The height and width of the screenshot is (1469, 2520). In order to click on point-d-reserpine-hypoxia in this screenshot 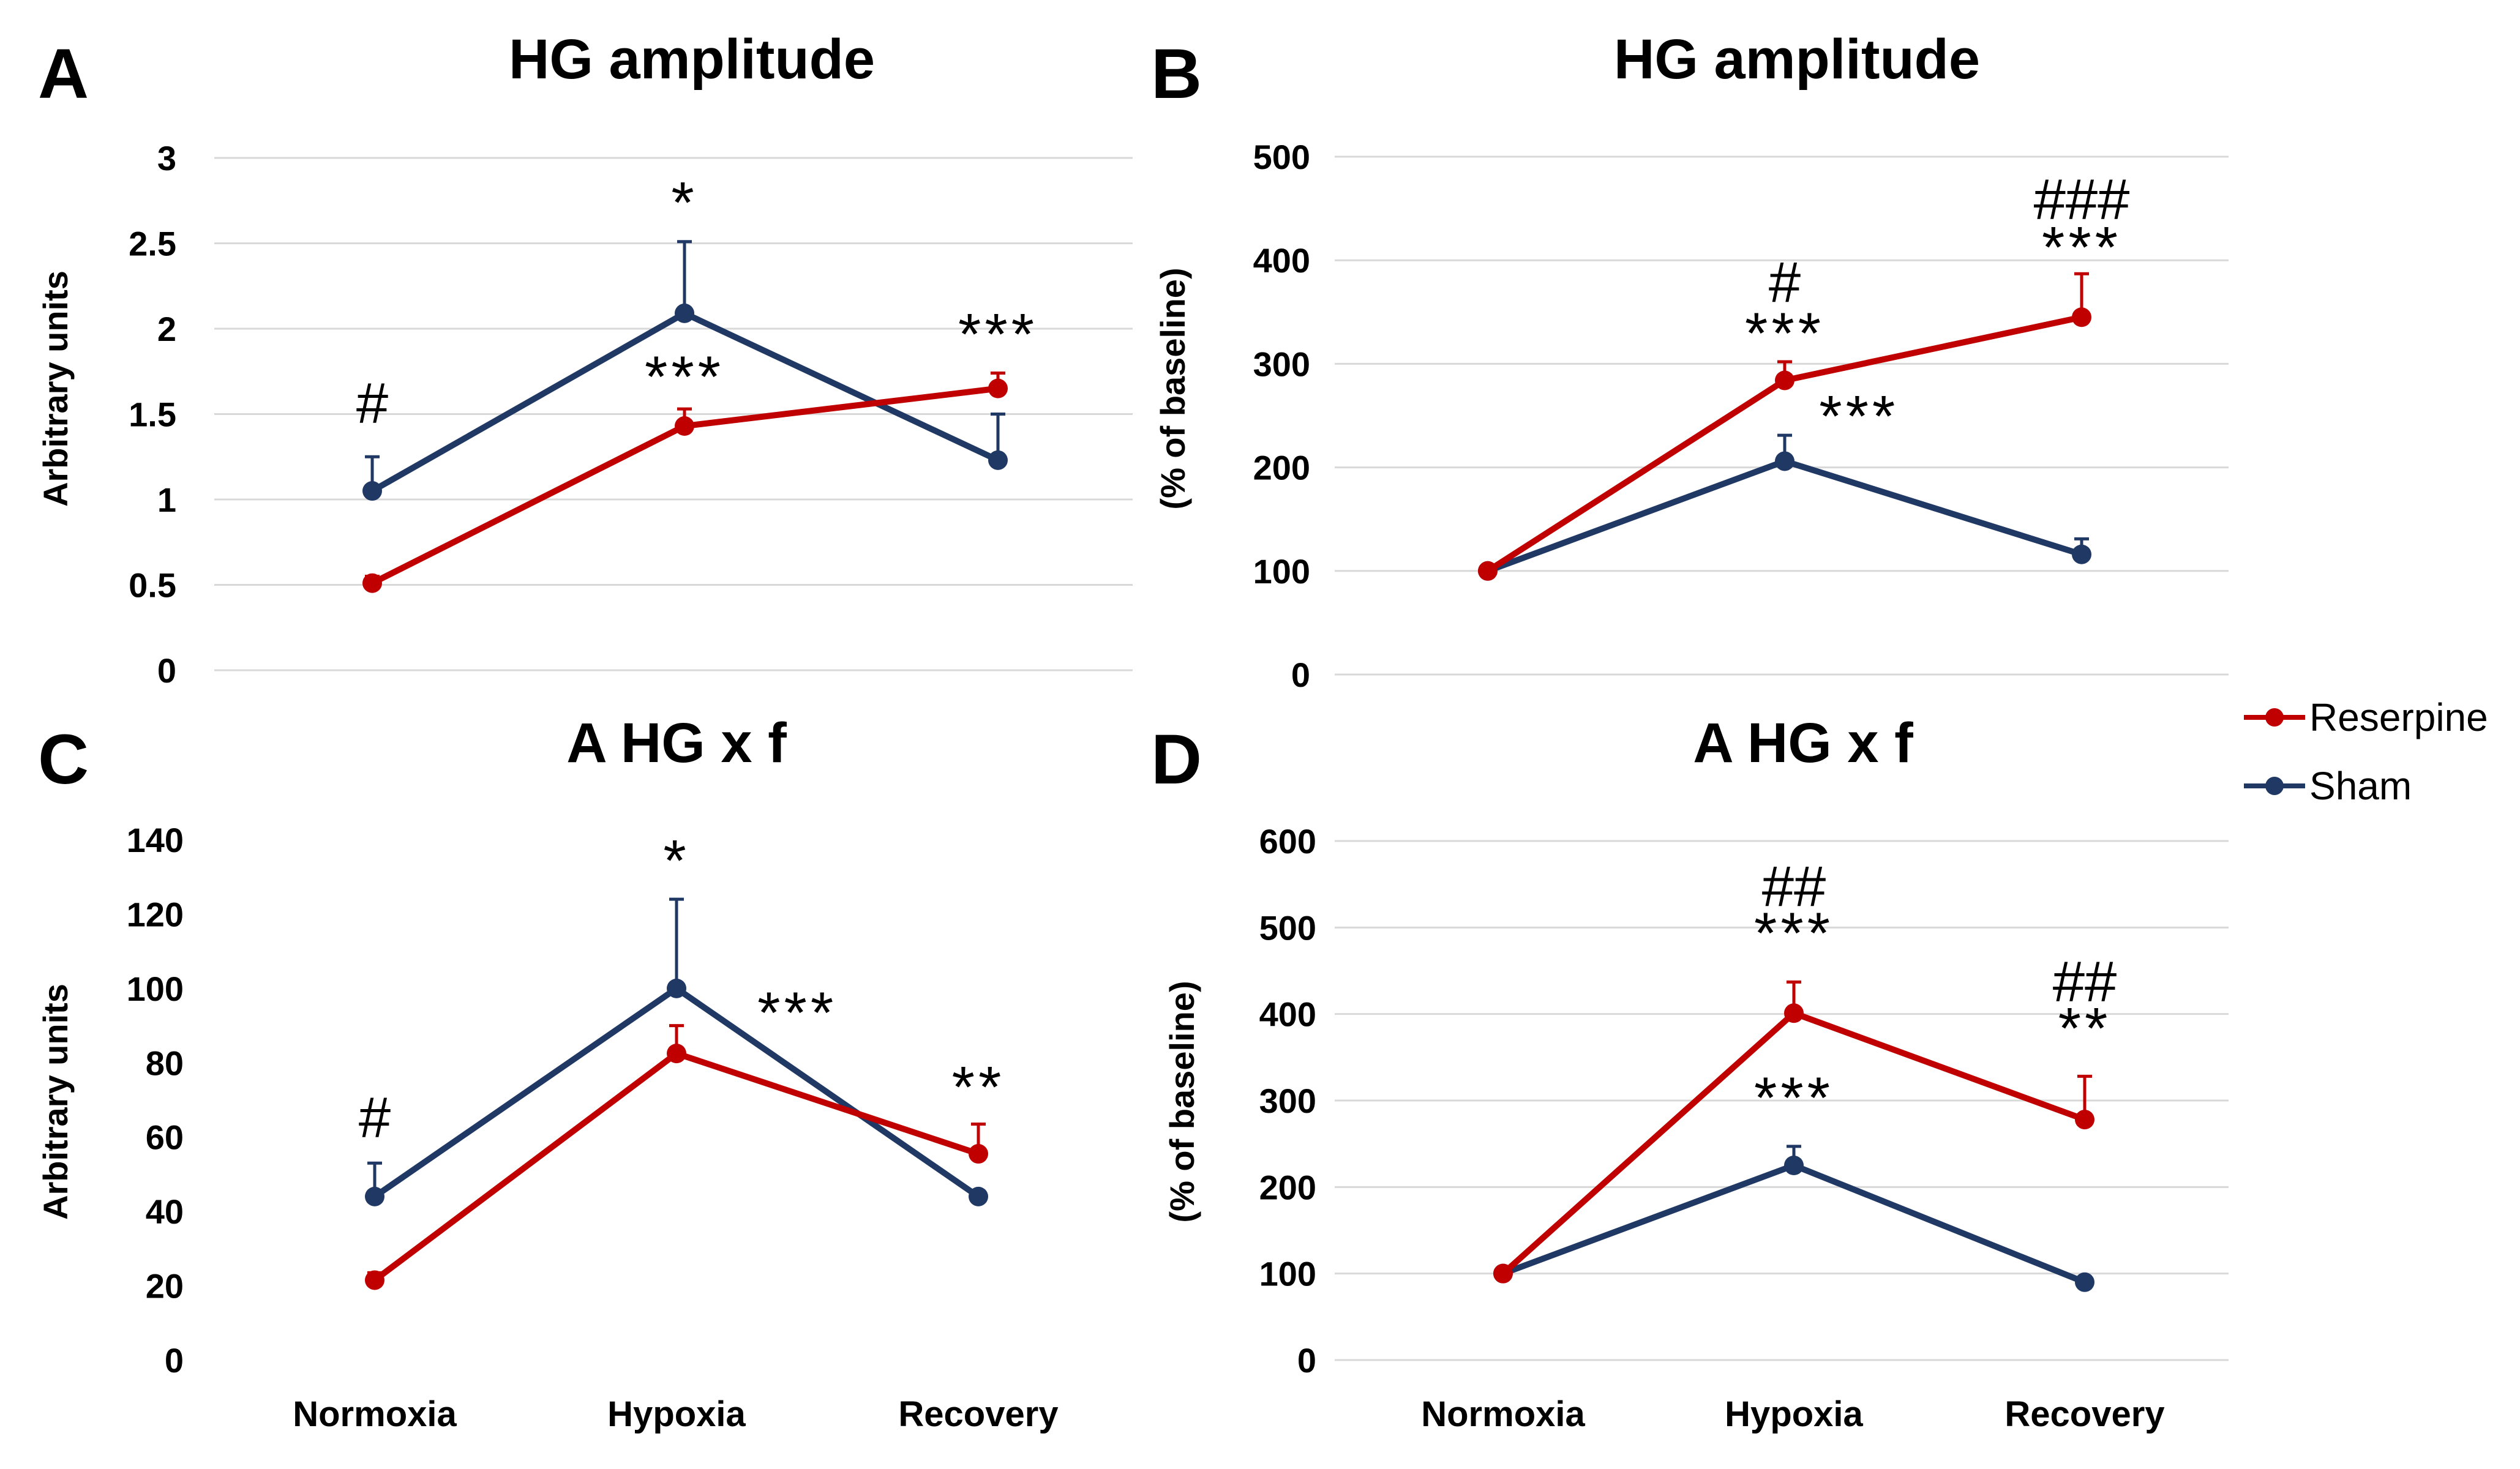, I will do `click(1794, 1013)`.